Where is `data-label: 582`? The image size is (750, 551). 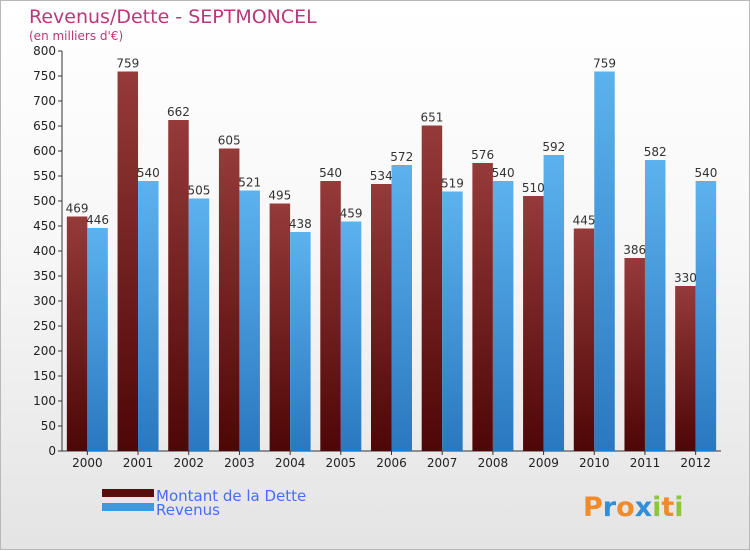
data-label: 582 is located at coordinates (655, 152).